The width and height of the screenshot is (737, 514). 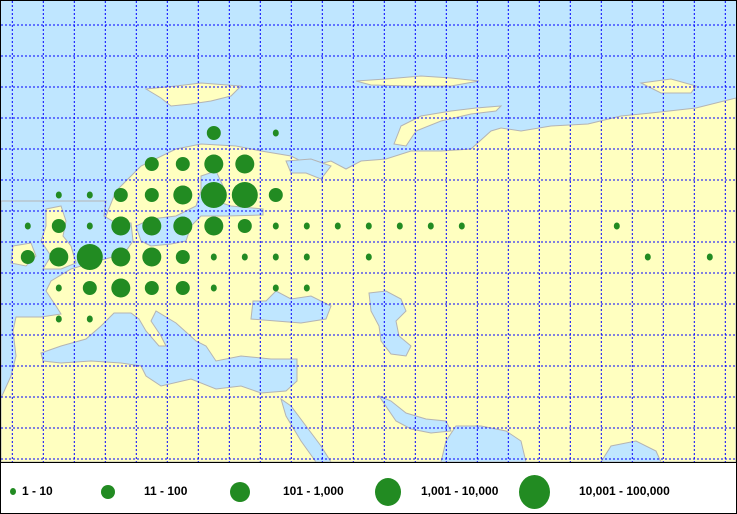 I want to click on legend-label: 1,001 - 10,000, so click(x=460, y=491).